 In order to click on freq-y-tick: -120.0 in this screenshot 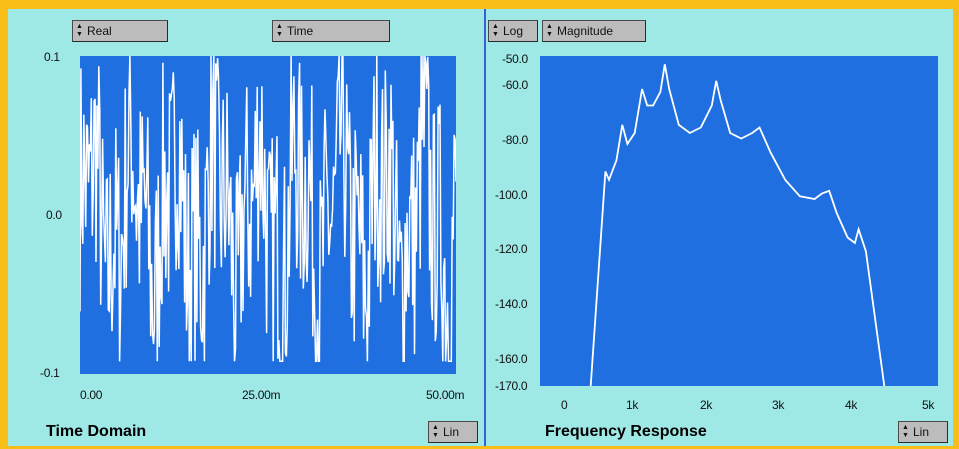, I will do `click(511, 249)`.